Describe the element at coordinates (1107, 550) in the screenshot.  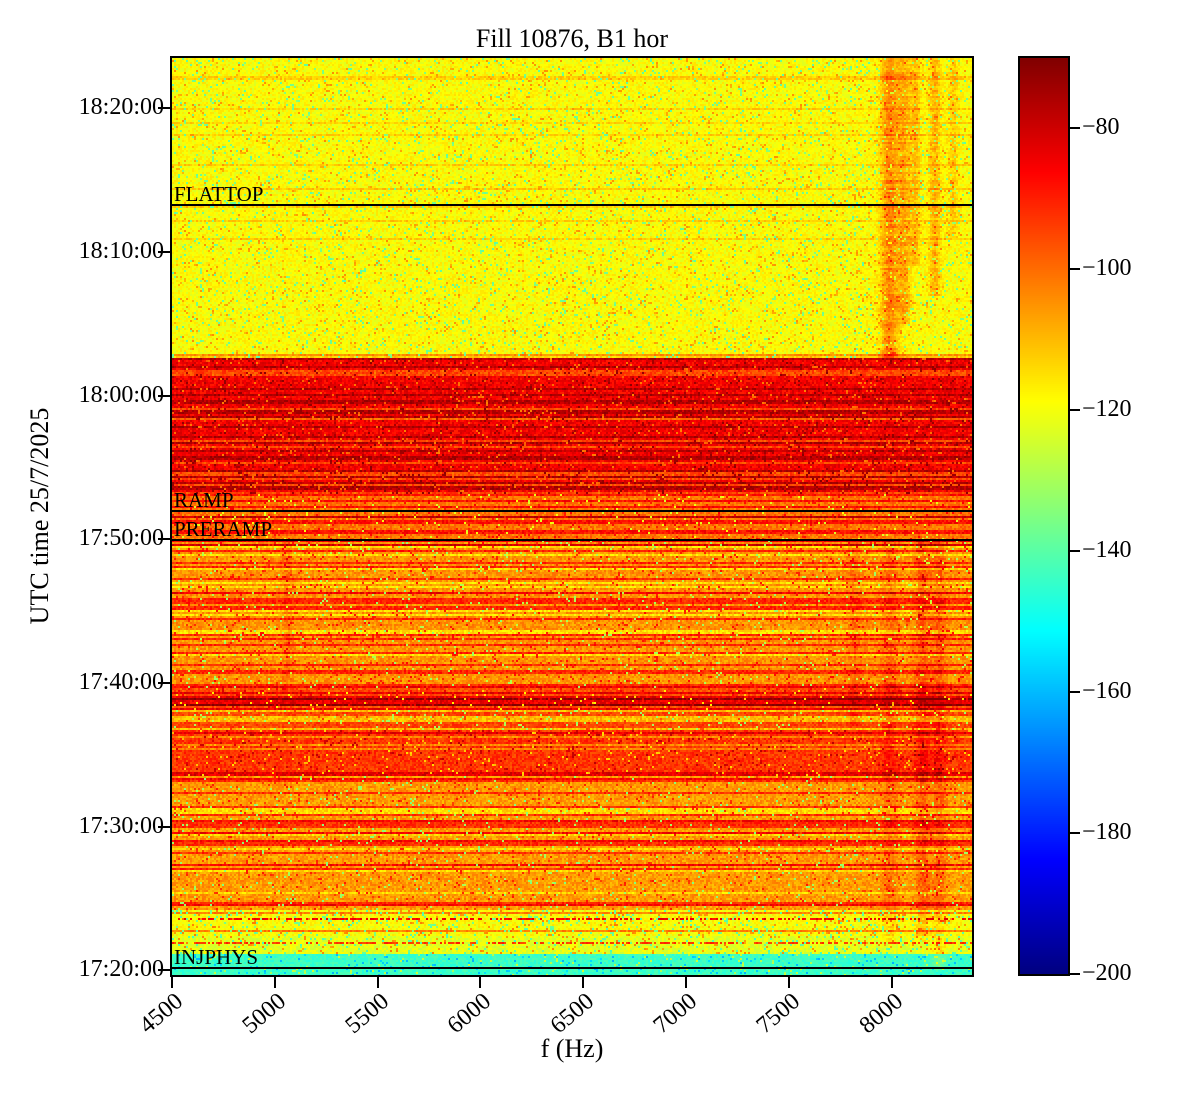
I see `colorbar-tick-label: −140` at that location.